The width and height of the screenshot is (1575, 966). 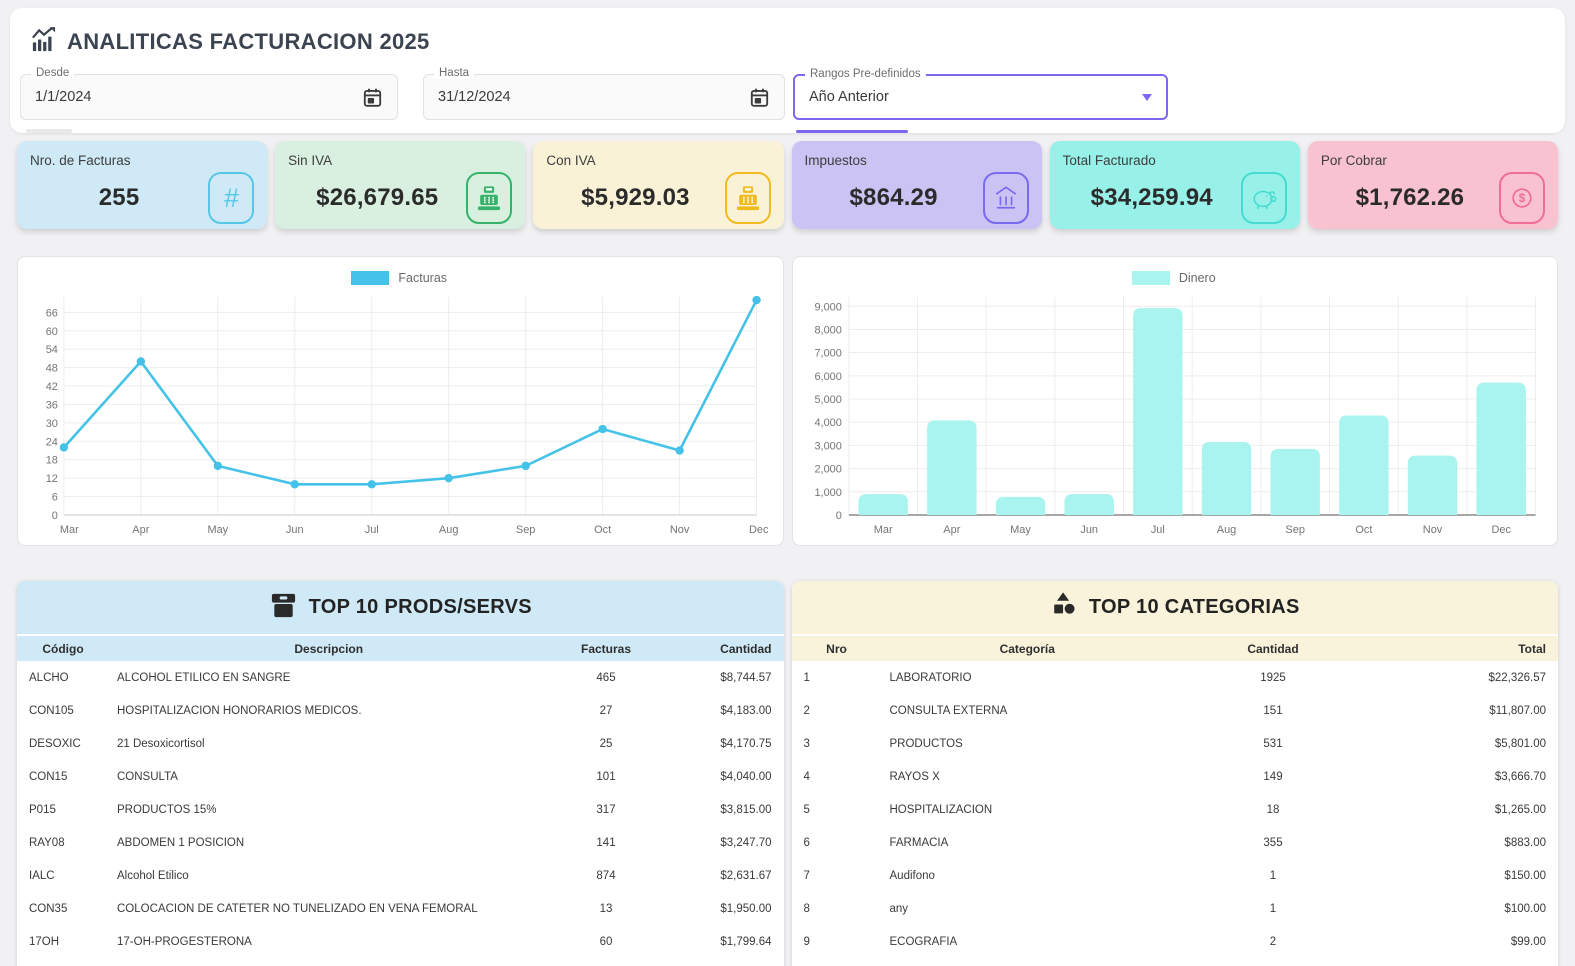 What do you see at coordinates (746, 941) in the screenshot?
I see `table-cell: $1,799.64` at bounding box center [746, 941].